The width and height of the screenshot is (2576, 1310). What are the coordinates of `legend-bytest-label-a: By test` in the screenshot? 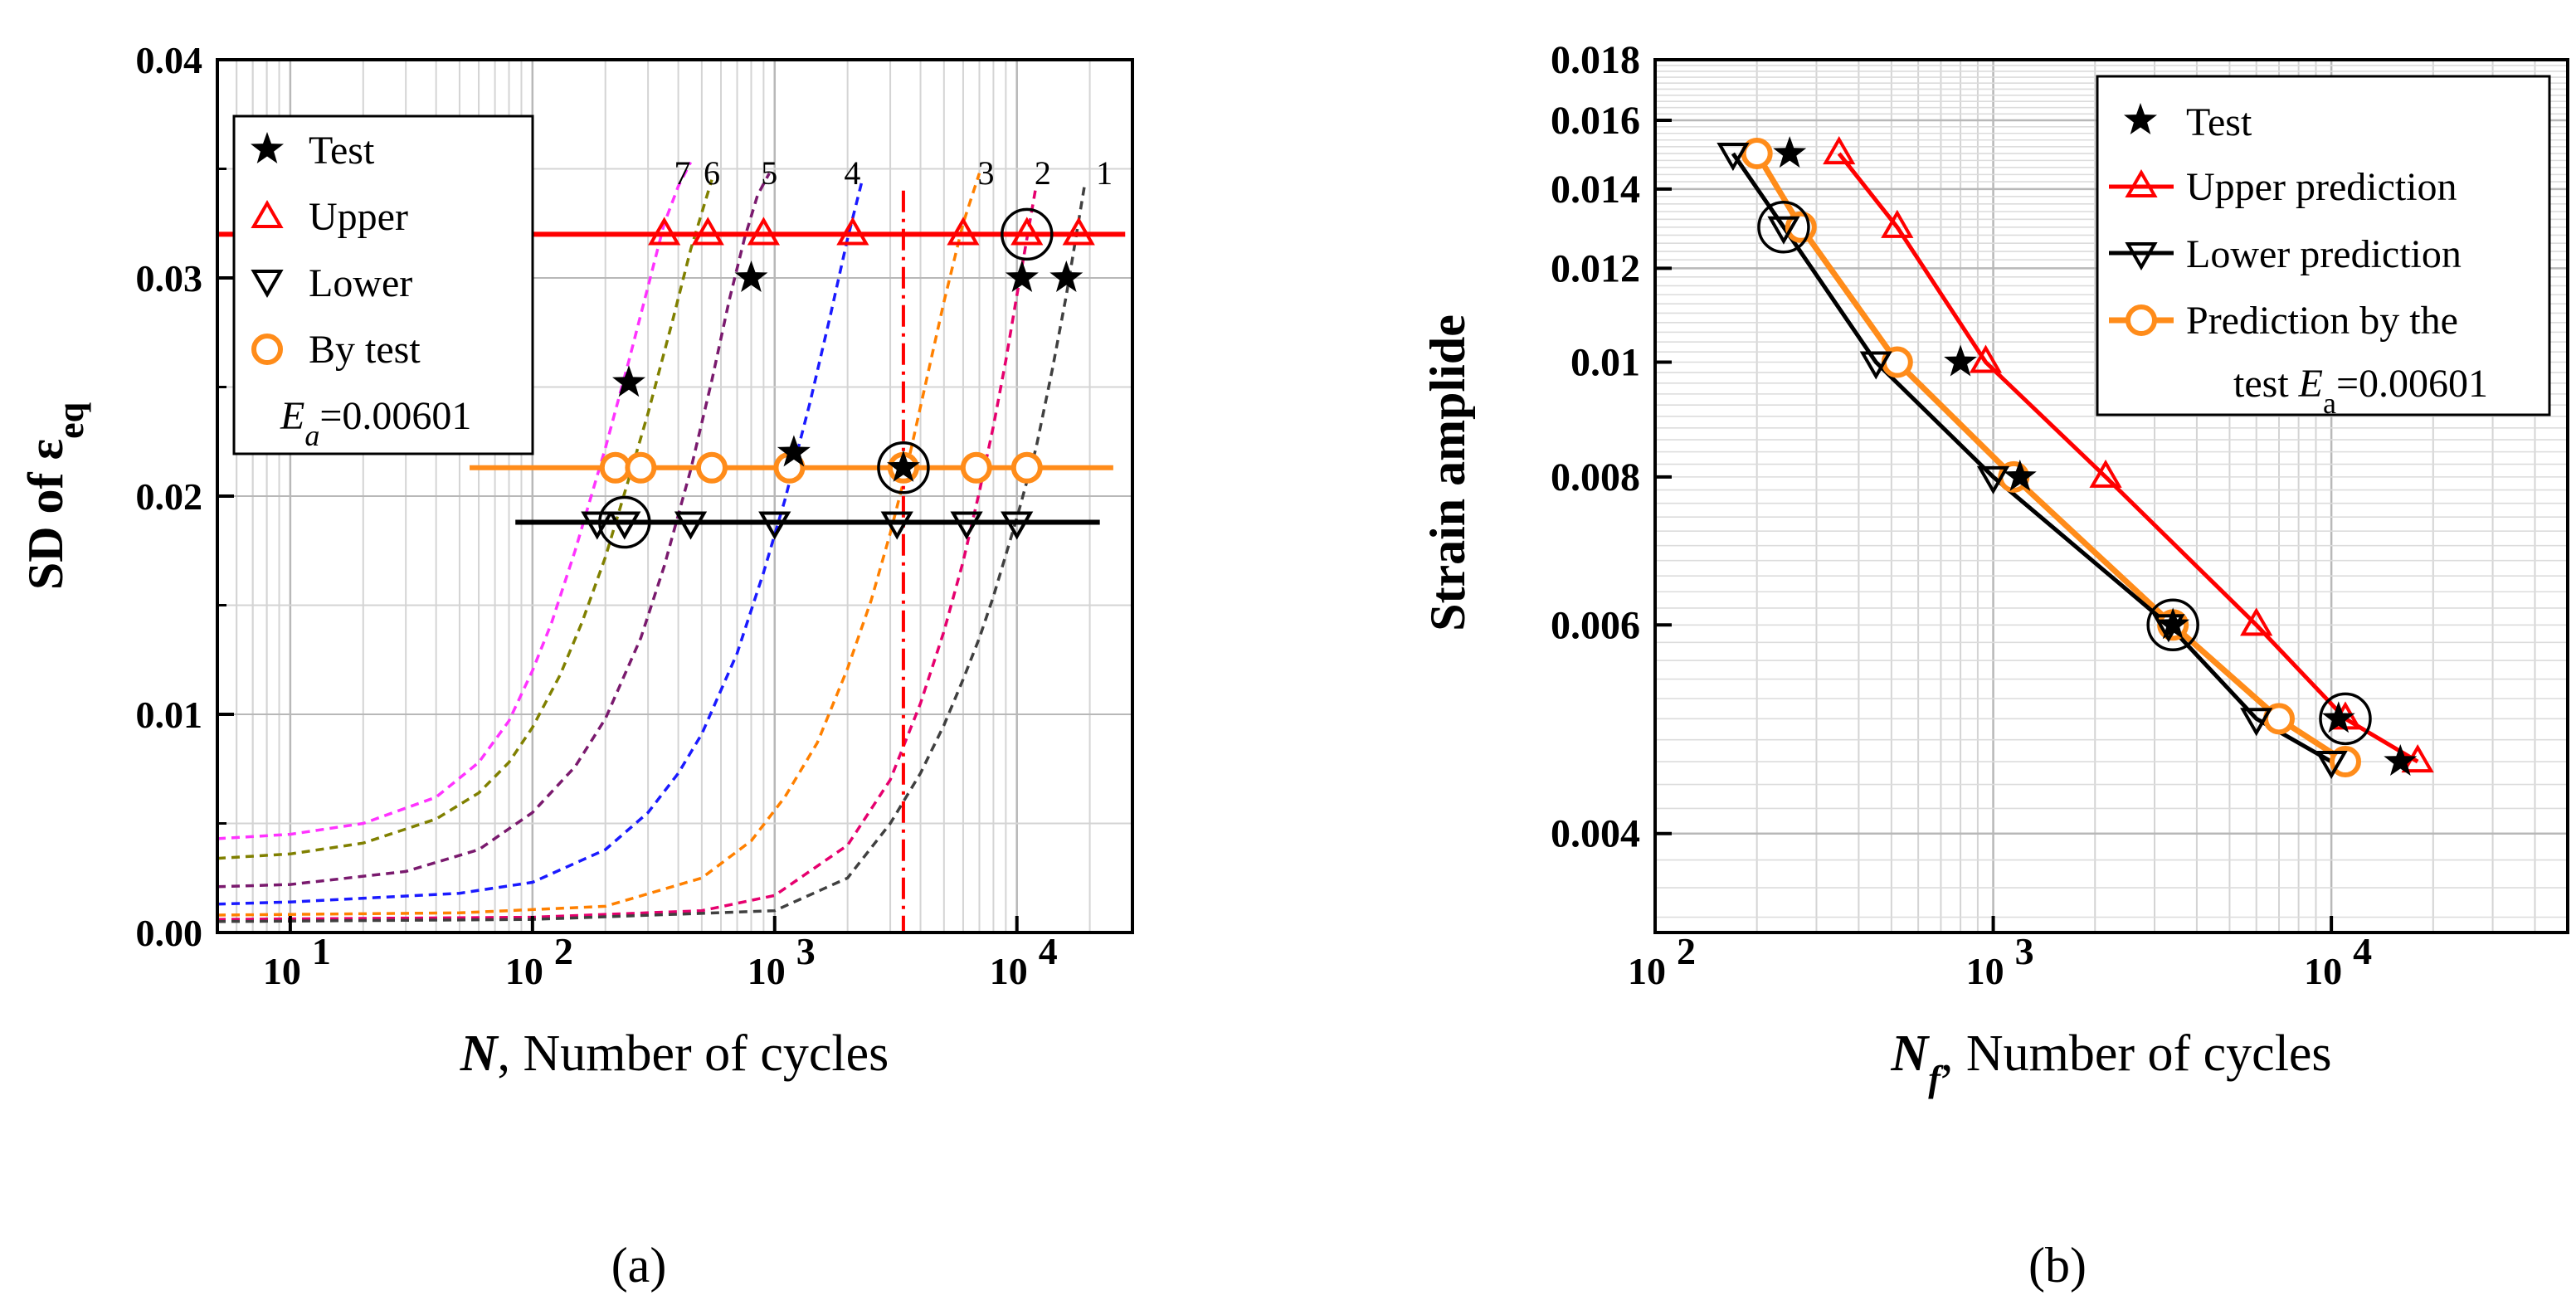 It's located at (365, 350).